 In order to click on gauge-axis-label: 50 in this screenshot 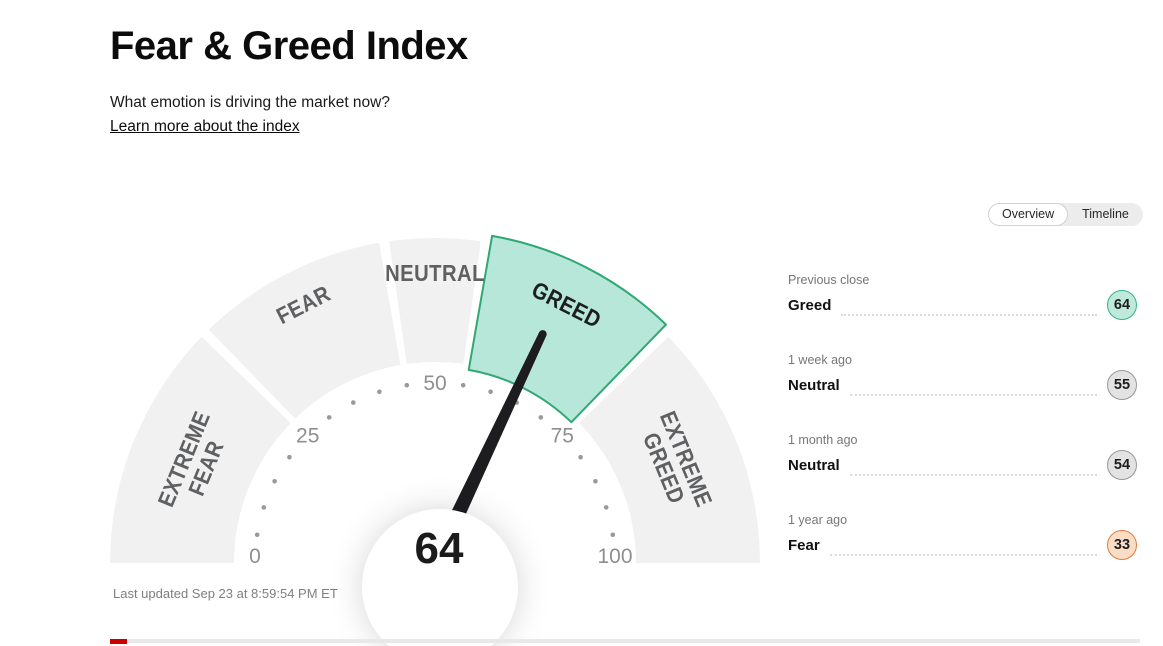, I will do `click(434, 383)`.